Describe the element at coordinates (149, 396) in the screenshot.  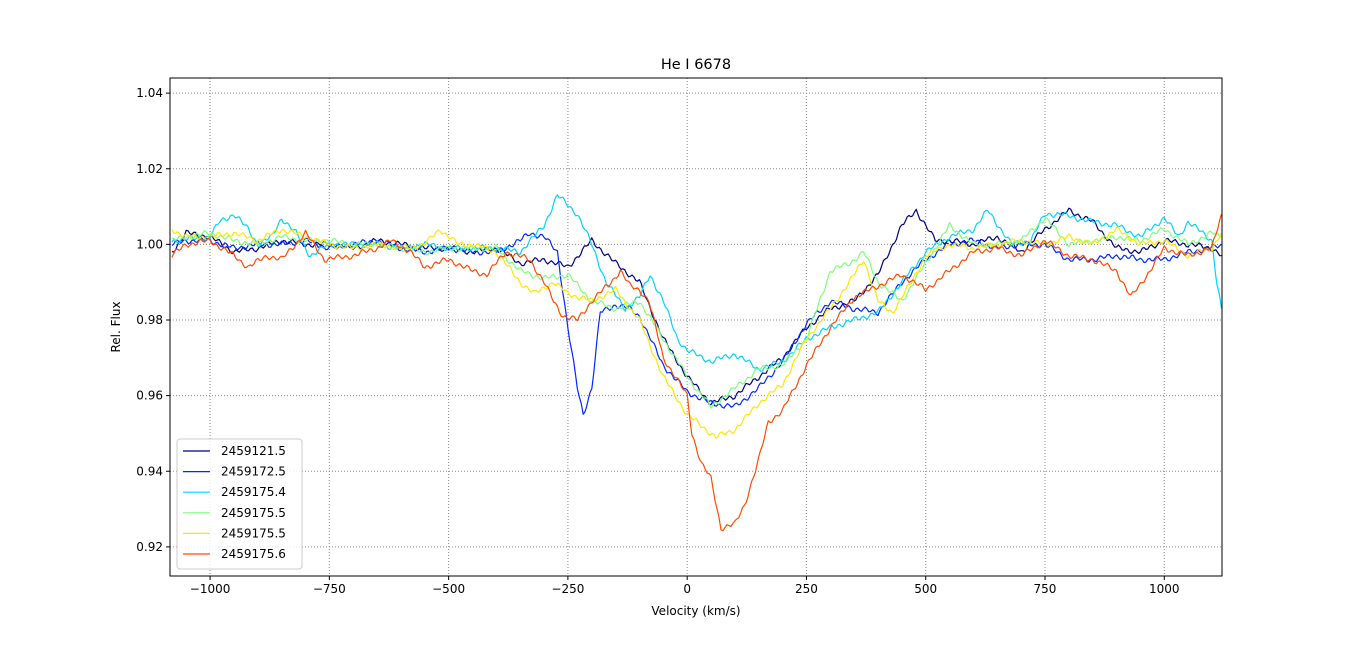
I see `y-tick-label: 0.96` at that location.